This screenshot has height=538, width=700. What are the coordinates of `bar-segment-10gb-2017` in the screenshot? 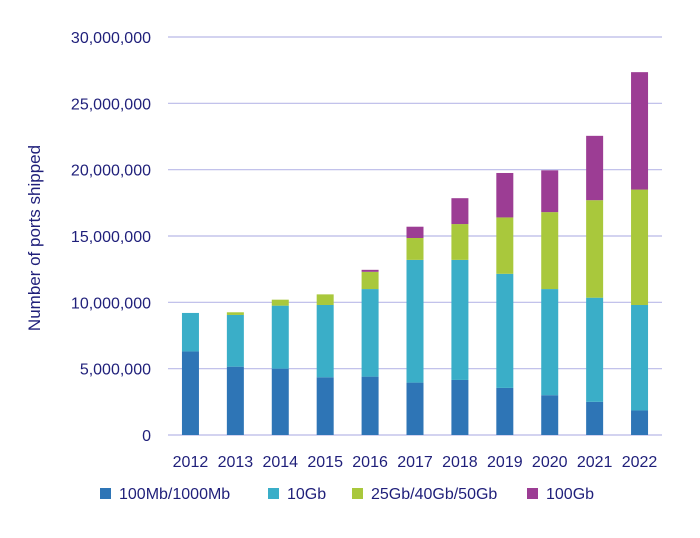 It's located at (415, 321).